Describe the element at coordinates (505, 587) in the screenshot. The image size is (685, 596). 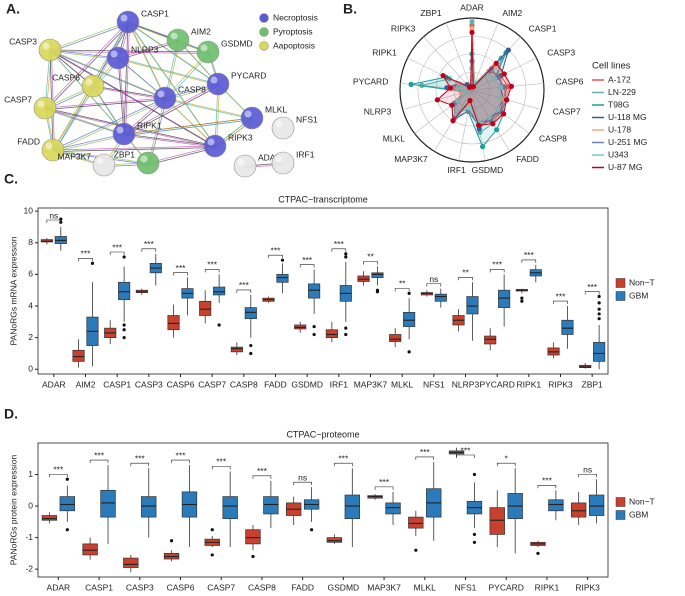
I see `x-tick-label: PYCARD` at that location.